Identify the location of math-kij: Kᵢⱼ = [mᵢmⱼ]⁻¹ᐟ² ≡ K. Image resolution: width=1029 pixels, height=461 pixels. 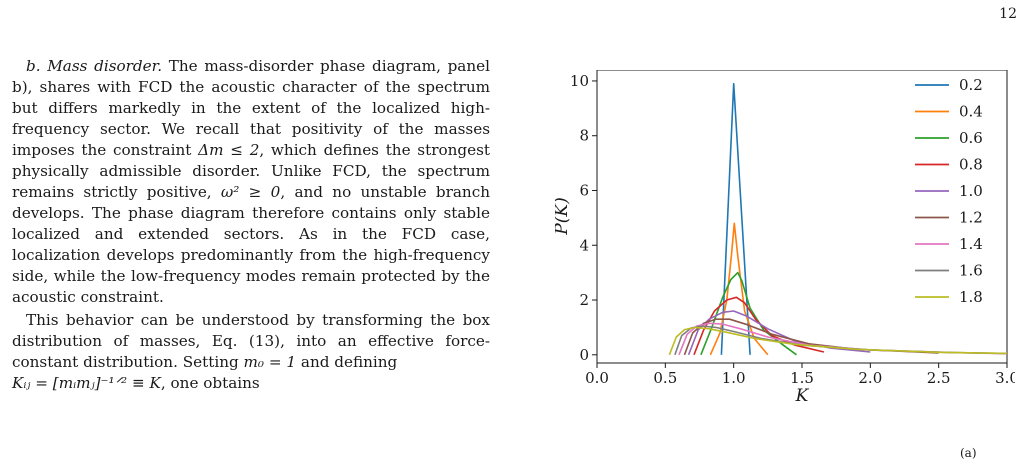
(86, 383).